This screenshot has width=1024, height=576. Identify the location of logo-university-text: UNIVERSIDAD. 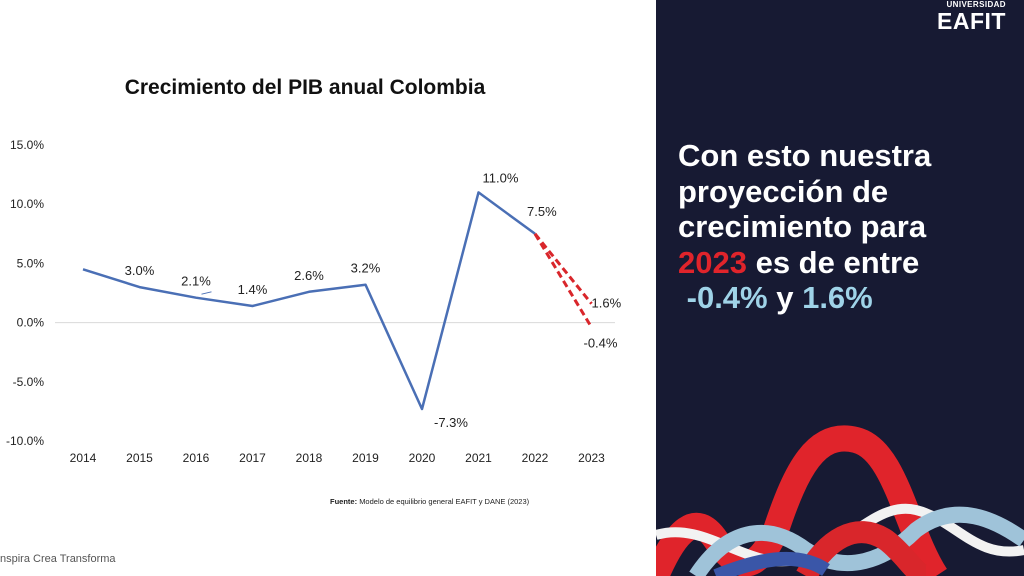
(976, 4).